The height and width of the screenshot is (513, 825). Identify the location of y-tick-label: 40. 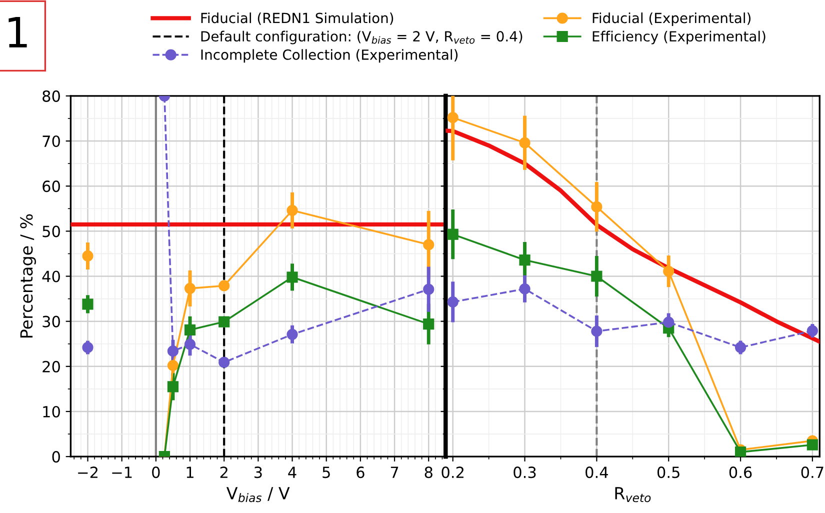
(51, 276).